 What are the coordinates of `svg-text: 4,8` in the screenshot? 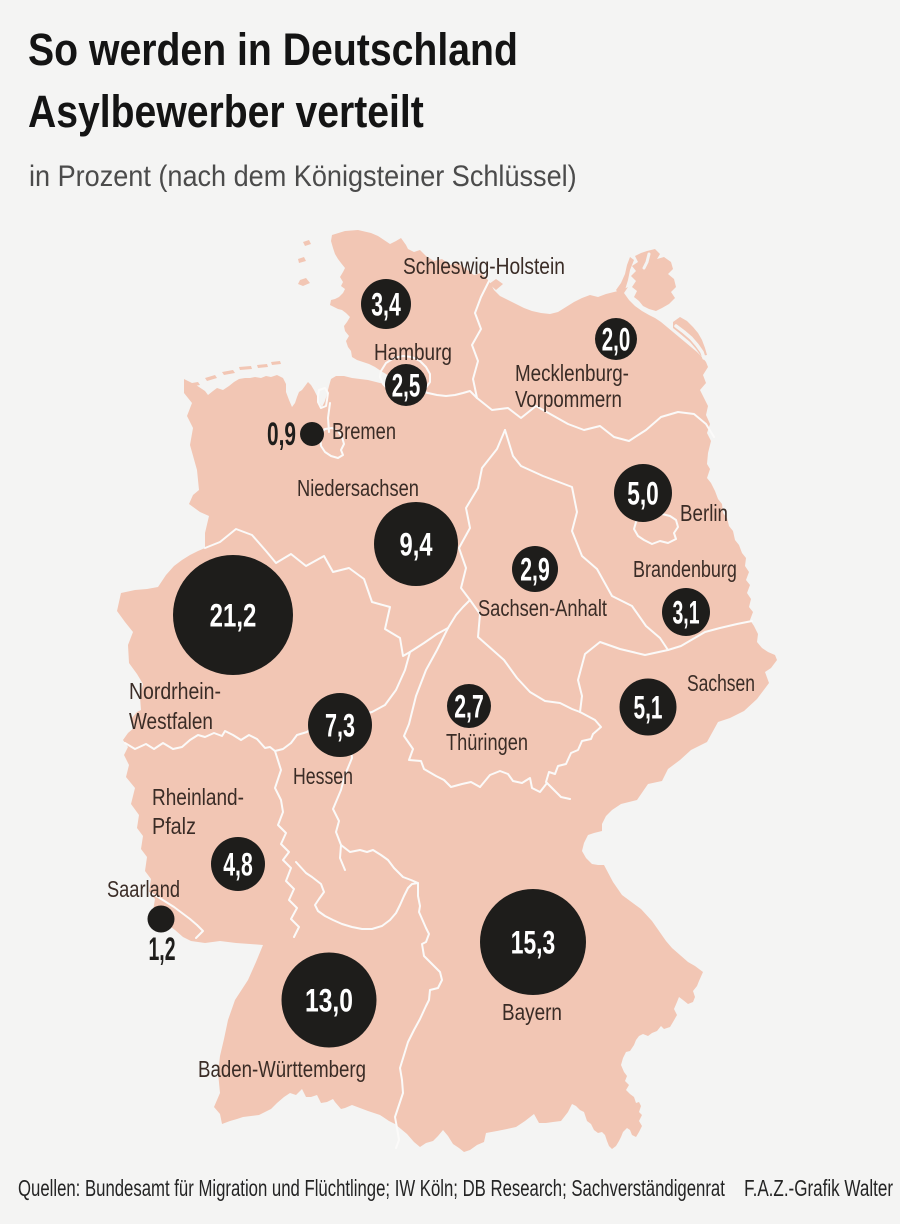 It's located at (237, 864).